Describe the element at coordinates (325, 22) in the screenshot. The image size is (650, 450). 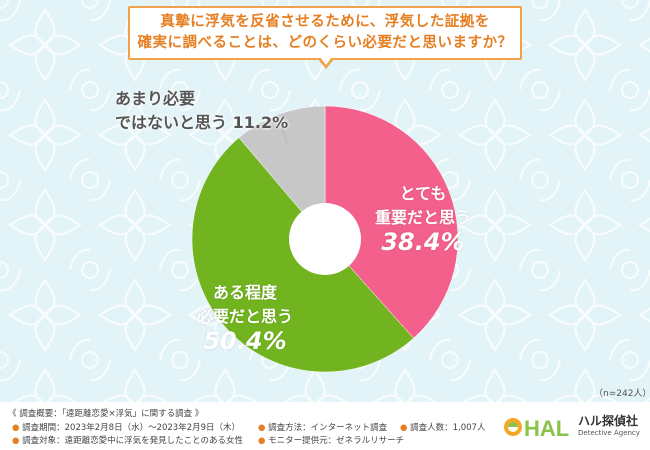
I see `question-line-1: 真摯に浮気を反省させるために、浮気した証拠を` at that location.